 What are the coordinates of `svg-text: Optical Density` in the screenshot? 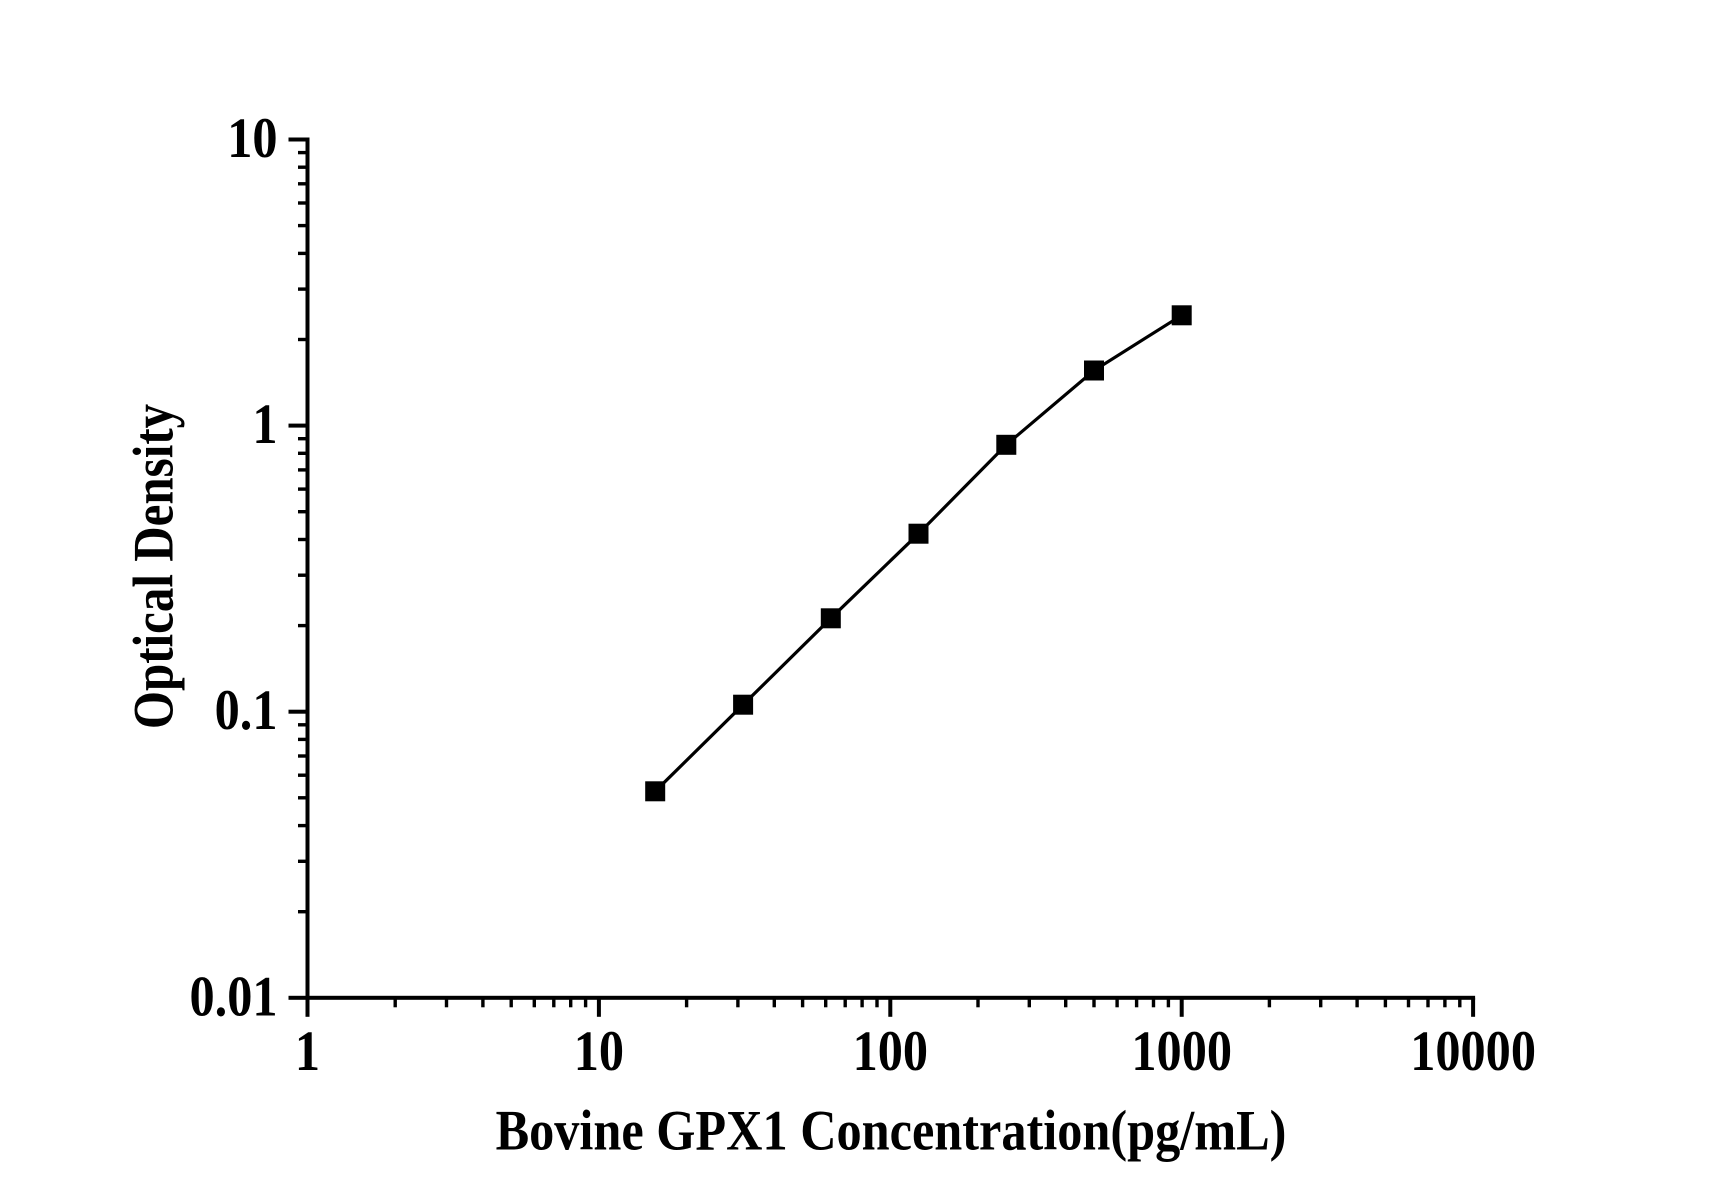 It's located at (153, 567).